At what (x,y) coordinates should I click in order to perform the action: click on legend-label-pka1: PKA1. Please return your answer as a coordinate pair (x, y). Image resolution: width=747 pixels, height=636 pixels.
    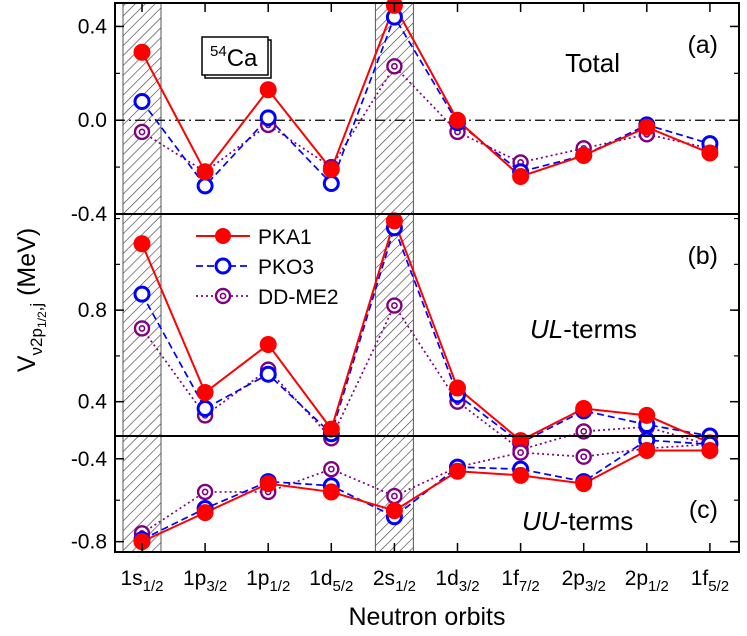
    Looking at the image, I should click on (285, 237).